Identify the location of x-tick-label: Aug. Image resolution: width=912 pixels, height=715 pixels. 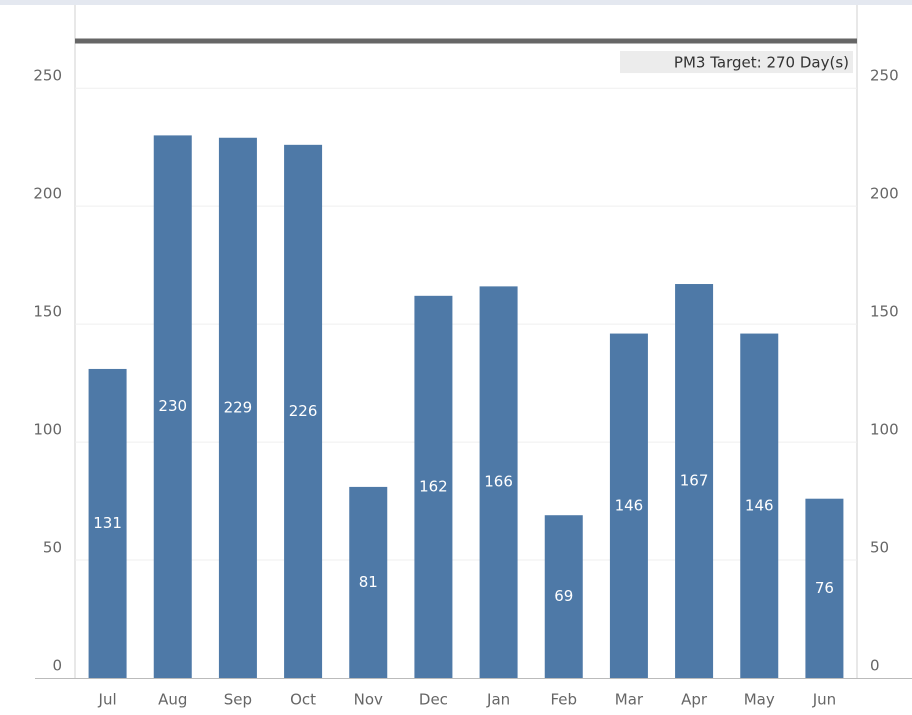
(172, 700).